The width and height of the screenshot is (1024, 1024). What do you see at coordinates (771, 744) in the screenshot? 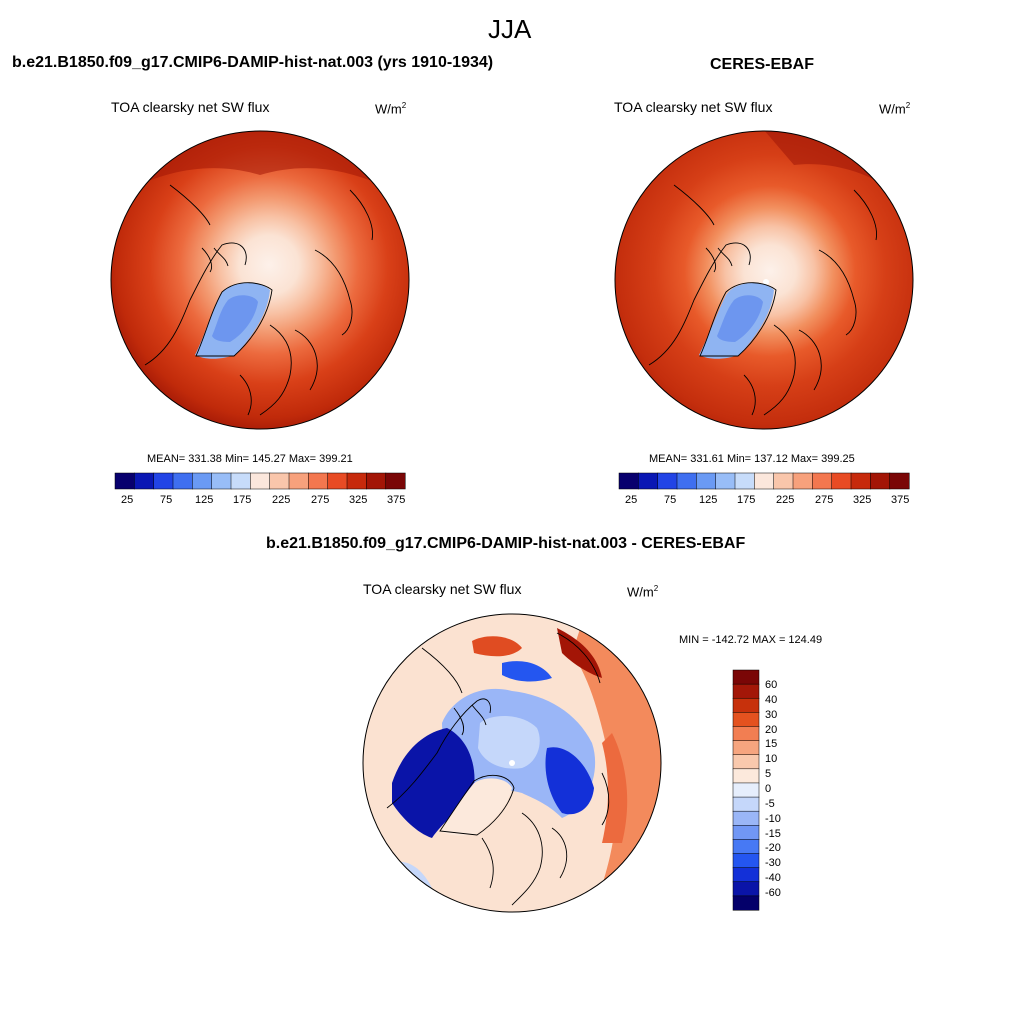
I see `diff-cb-label-4: 15` at bounding box center [771, 744].